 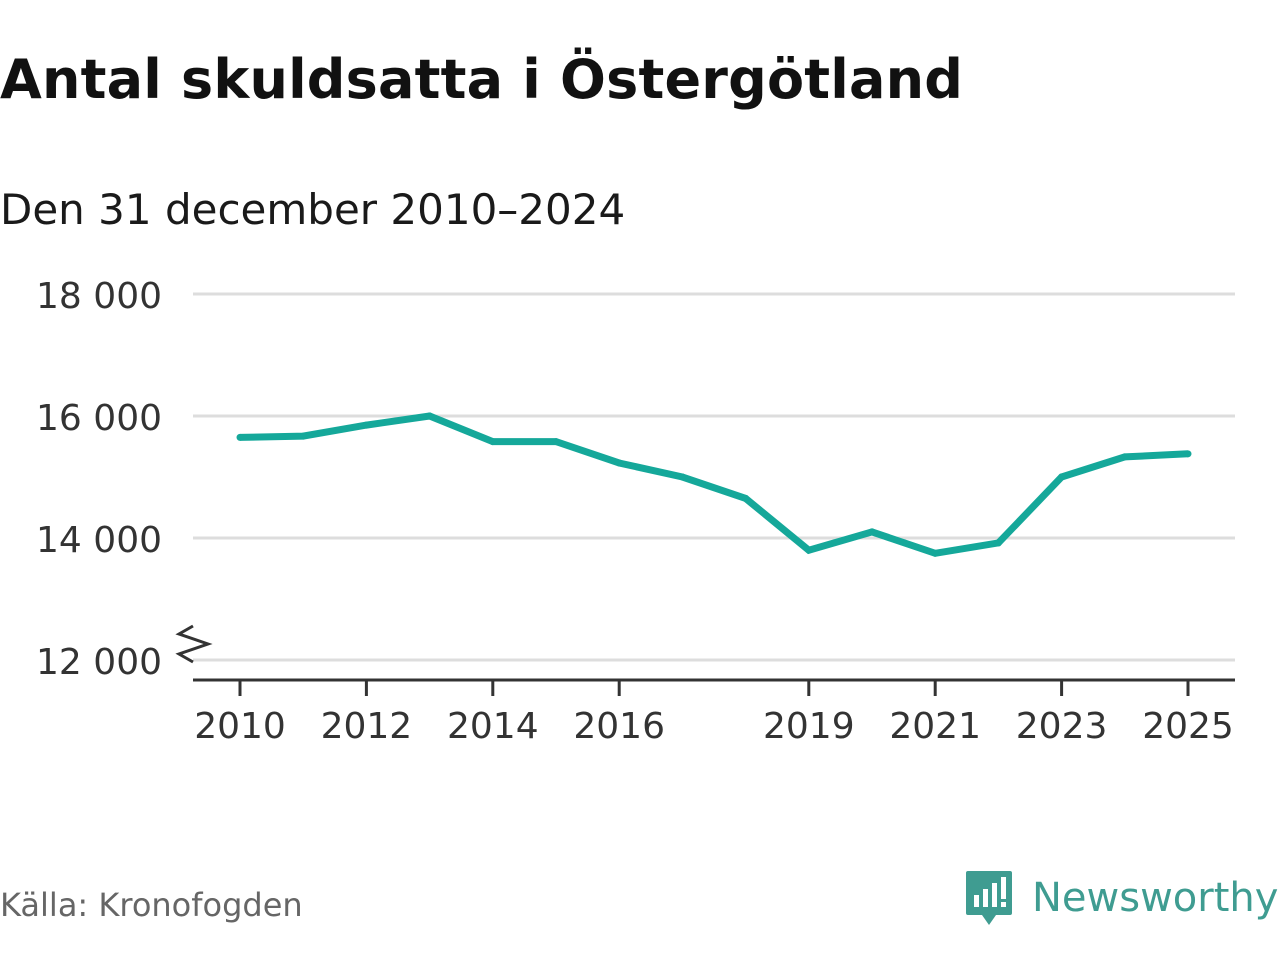 What do you see at coordinates (99, 662) in the screenshot?
I see `y-tick-label: 12 000` at bounding box center [99, 662].